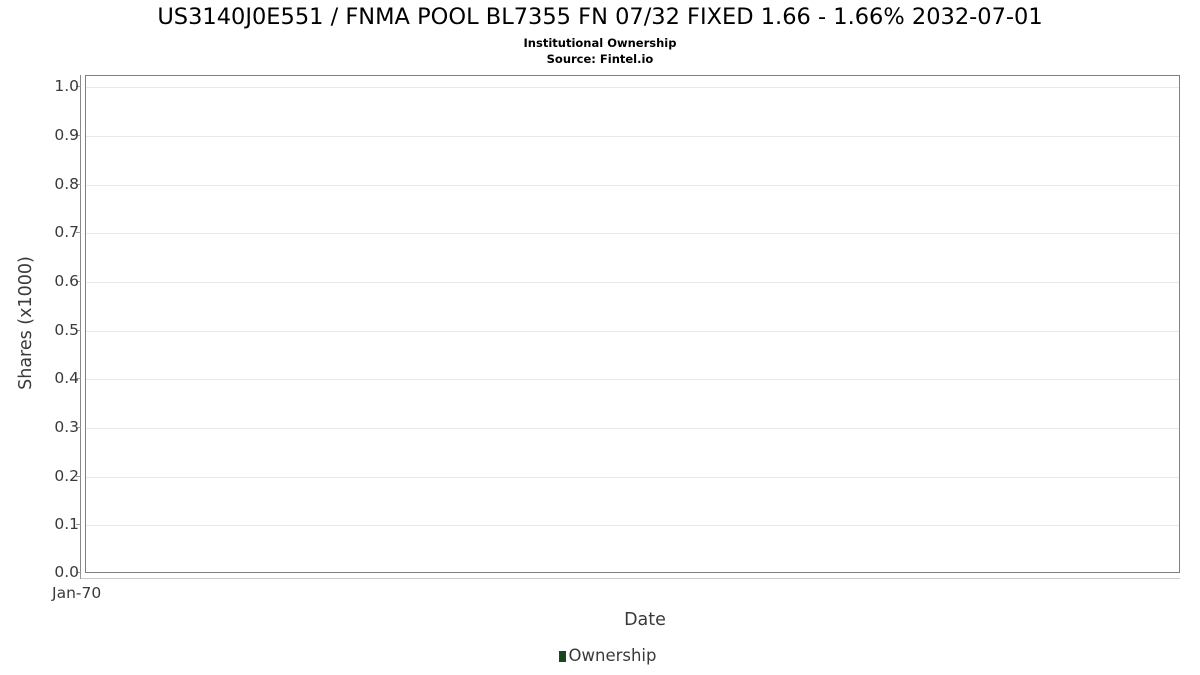  What do you see at coordinates (66, 427) in the screenshot?
I see `y-tick-label: 0.3` at bounding box center [66, 427].